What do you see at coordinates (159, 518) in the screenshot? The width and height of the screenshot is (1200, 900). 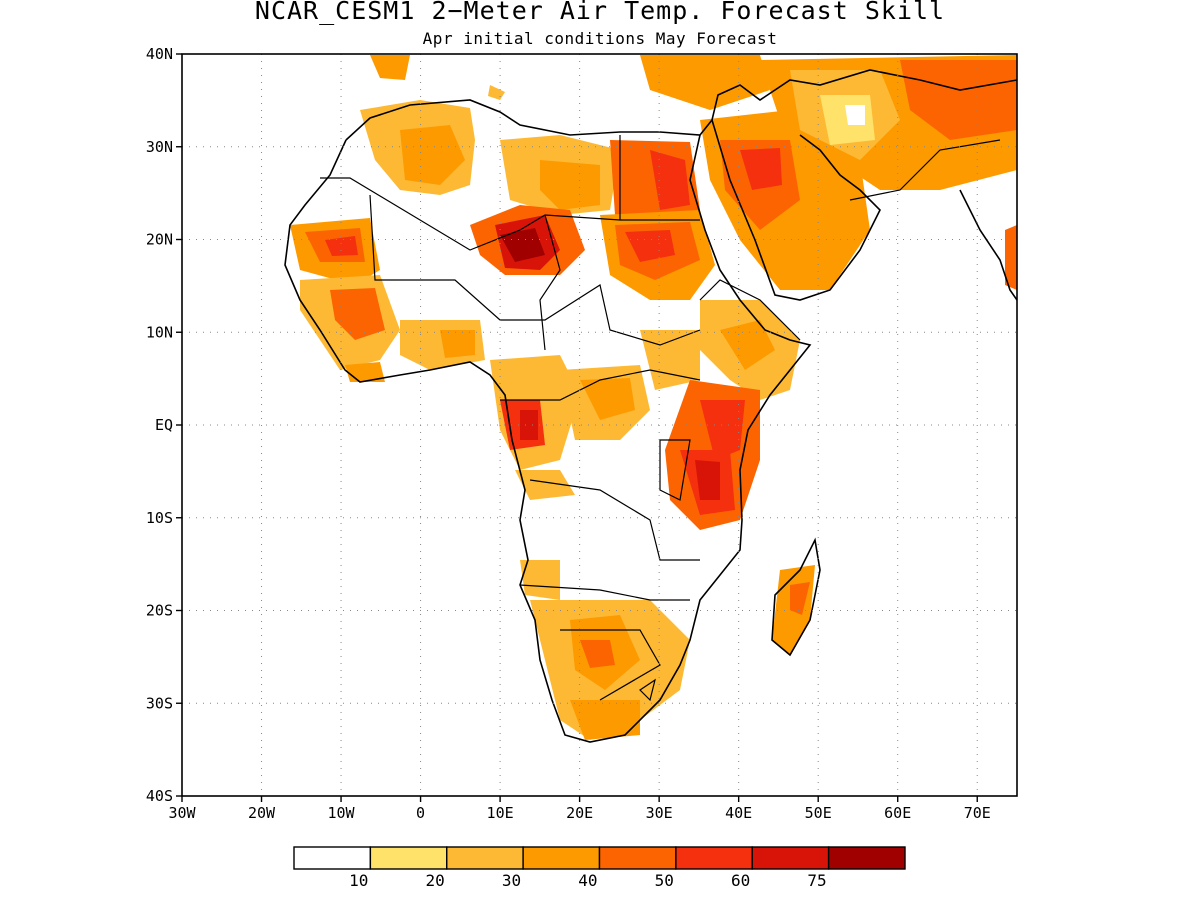 I see `lat-tick-label: 10S` at bounding box center [159, 518].